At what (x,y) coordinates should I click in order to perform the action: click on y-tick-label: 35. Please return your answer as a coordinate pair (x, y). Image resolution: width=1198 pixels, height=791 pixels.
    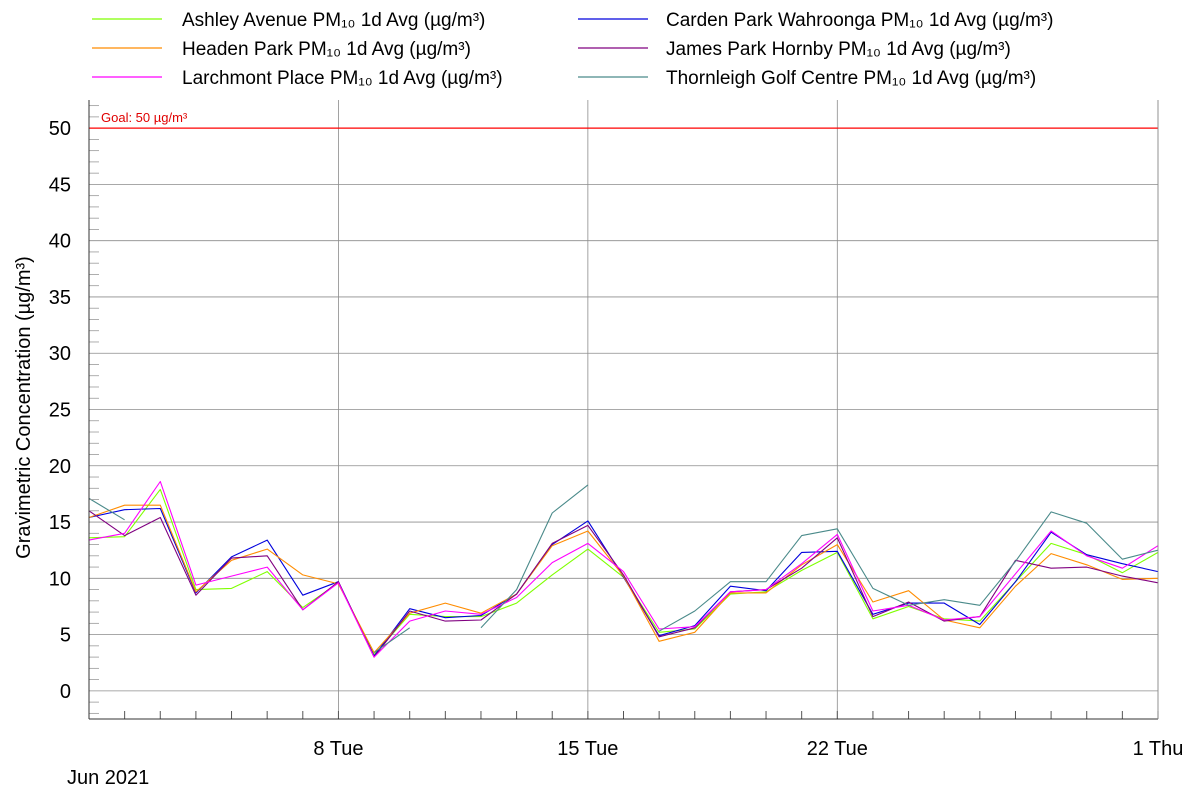
    Looking at the image, I should click on (60, 298).